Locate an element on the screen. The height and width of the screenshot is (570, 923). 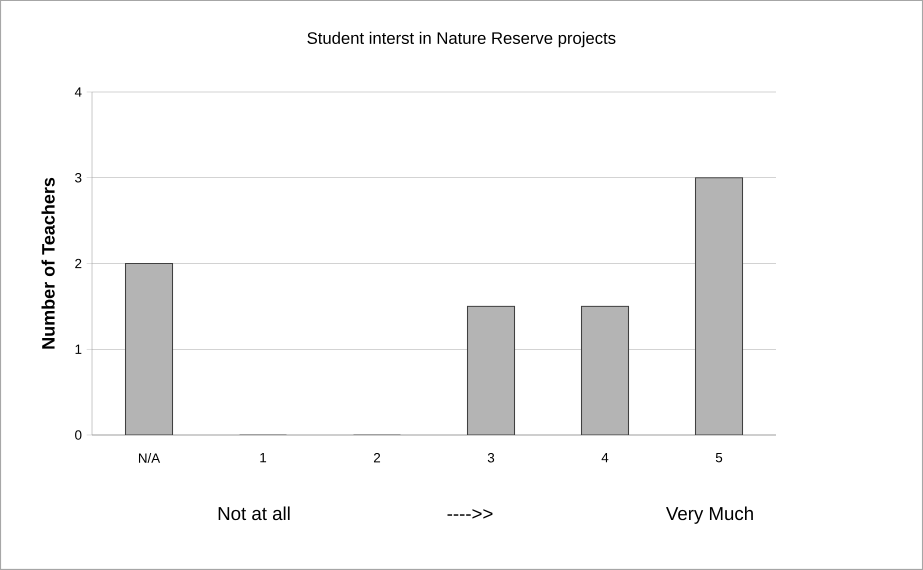
x-tick-label: 4 is located at coordinates (605, 457).